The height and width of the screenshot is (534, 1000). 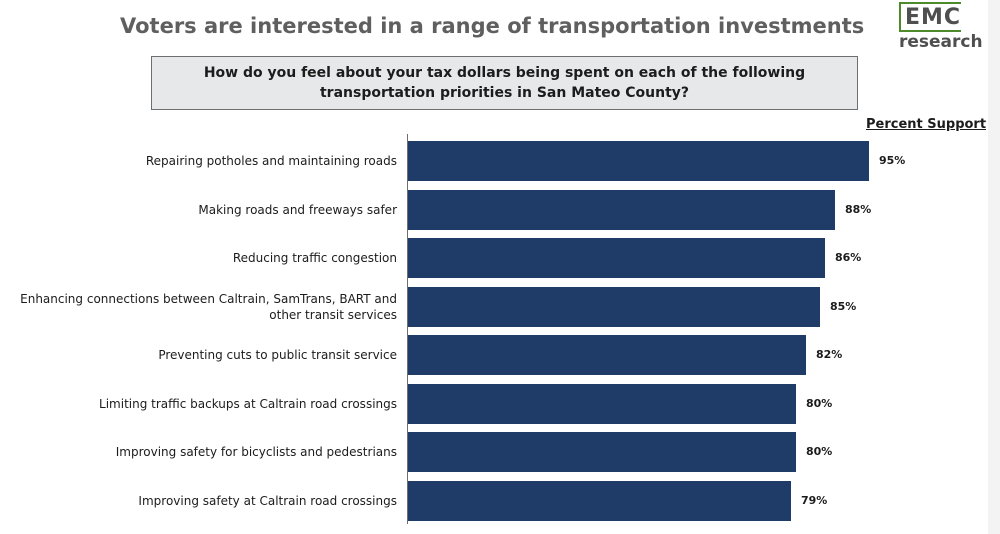 What do you see at coordinates (314, 258) in the screenshot?
I see `category-label: Reducing traffic congestion` at bounding box center [314, 258].